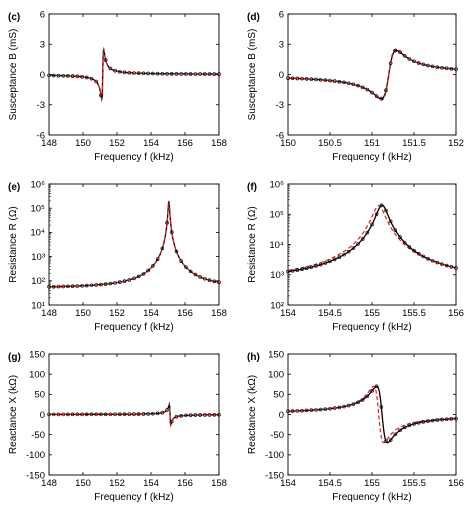  Describe the element at coordinates (372, 483) in the screenshot. I see `x-tick-label: 155` at that location.